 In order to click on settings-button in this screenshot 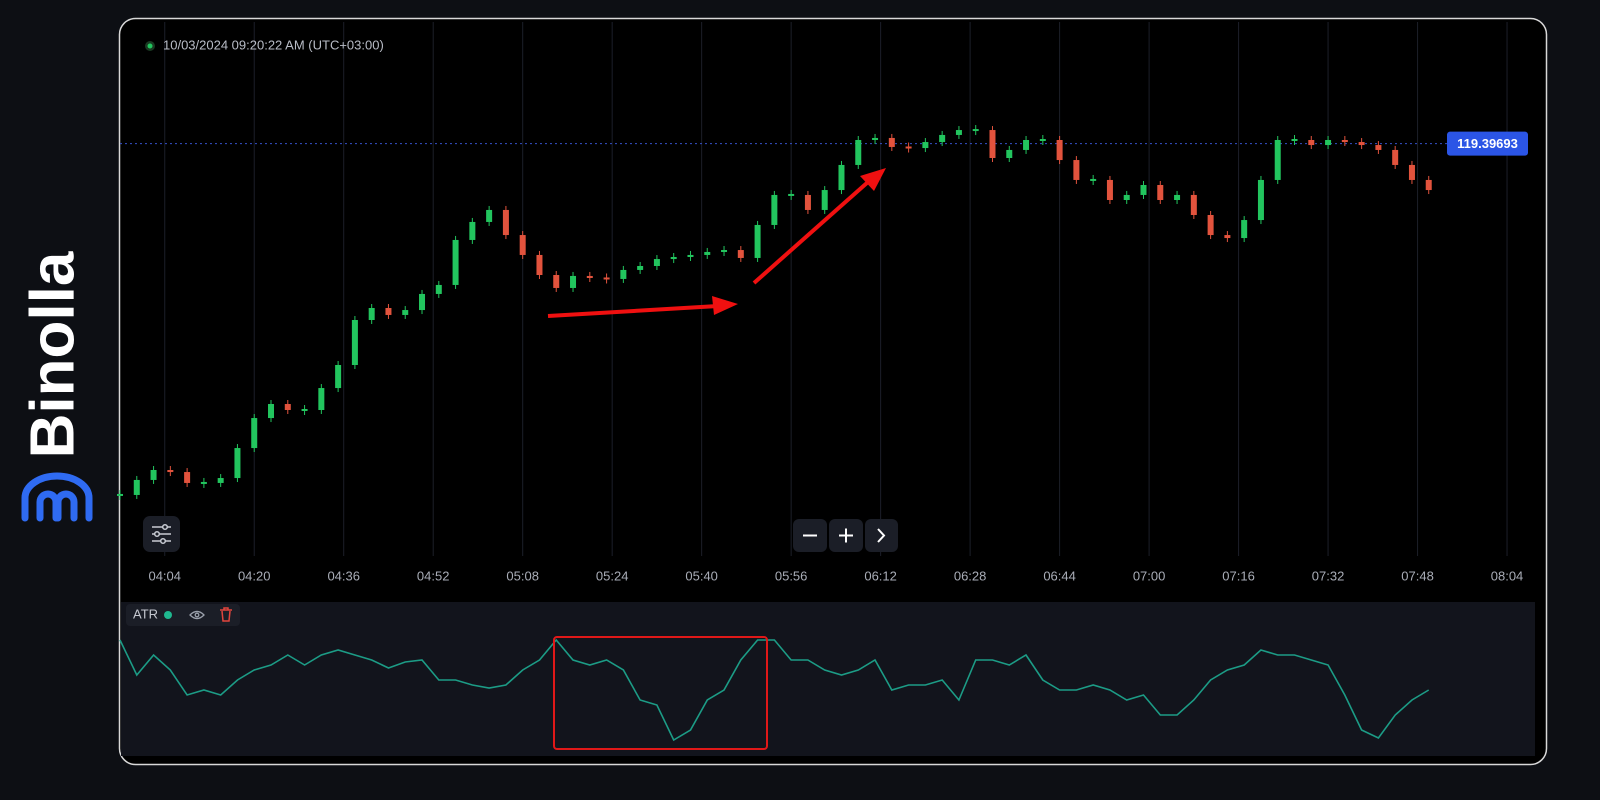, I will do `click(161, 534)`.